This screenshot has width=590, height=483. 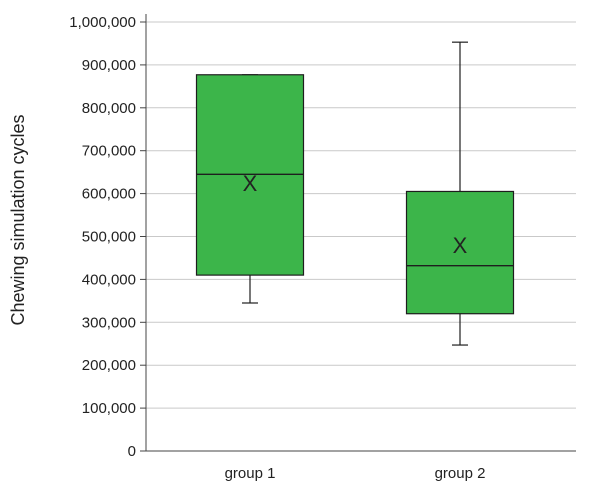 I want to click on y-tick-label: 900,000, so click(x=109, y=65).